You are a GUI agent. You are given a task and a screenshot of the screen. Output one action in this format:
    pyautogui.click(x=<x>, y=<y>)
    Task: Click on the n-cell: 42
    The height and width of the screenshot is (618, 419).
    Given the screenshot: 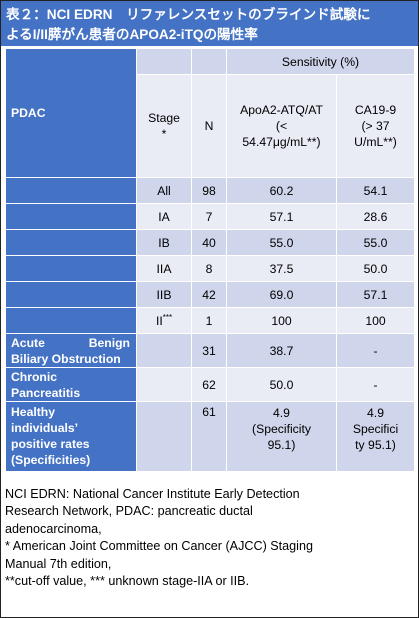 What is the action you would take?
    pyautogui.click(x=209, y=294)
    